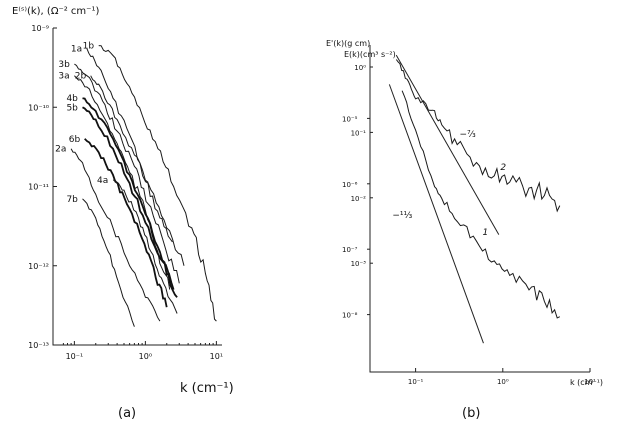  Describe the element at coordinates (38, 266) in the screenshot. I see `panel-a-y-tick-label: 10⁻¹²` at that location.